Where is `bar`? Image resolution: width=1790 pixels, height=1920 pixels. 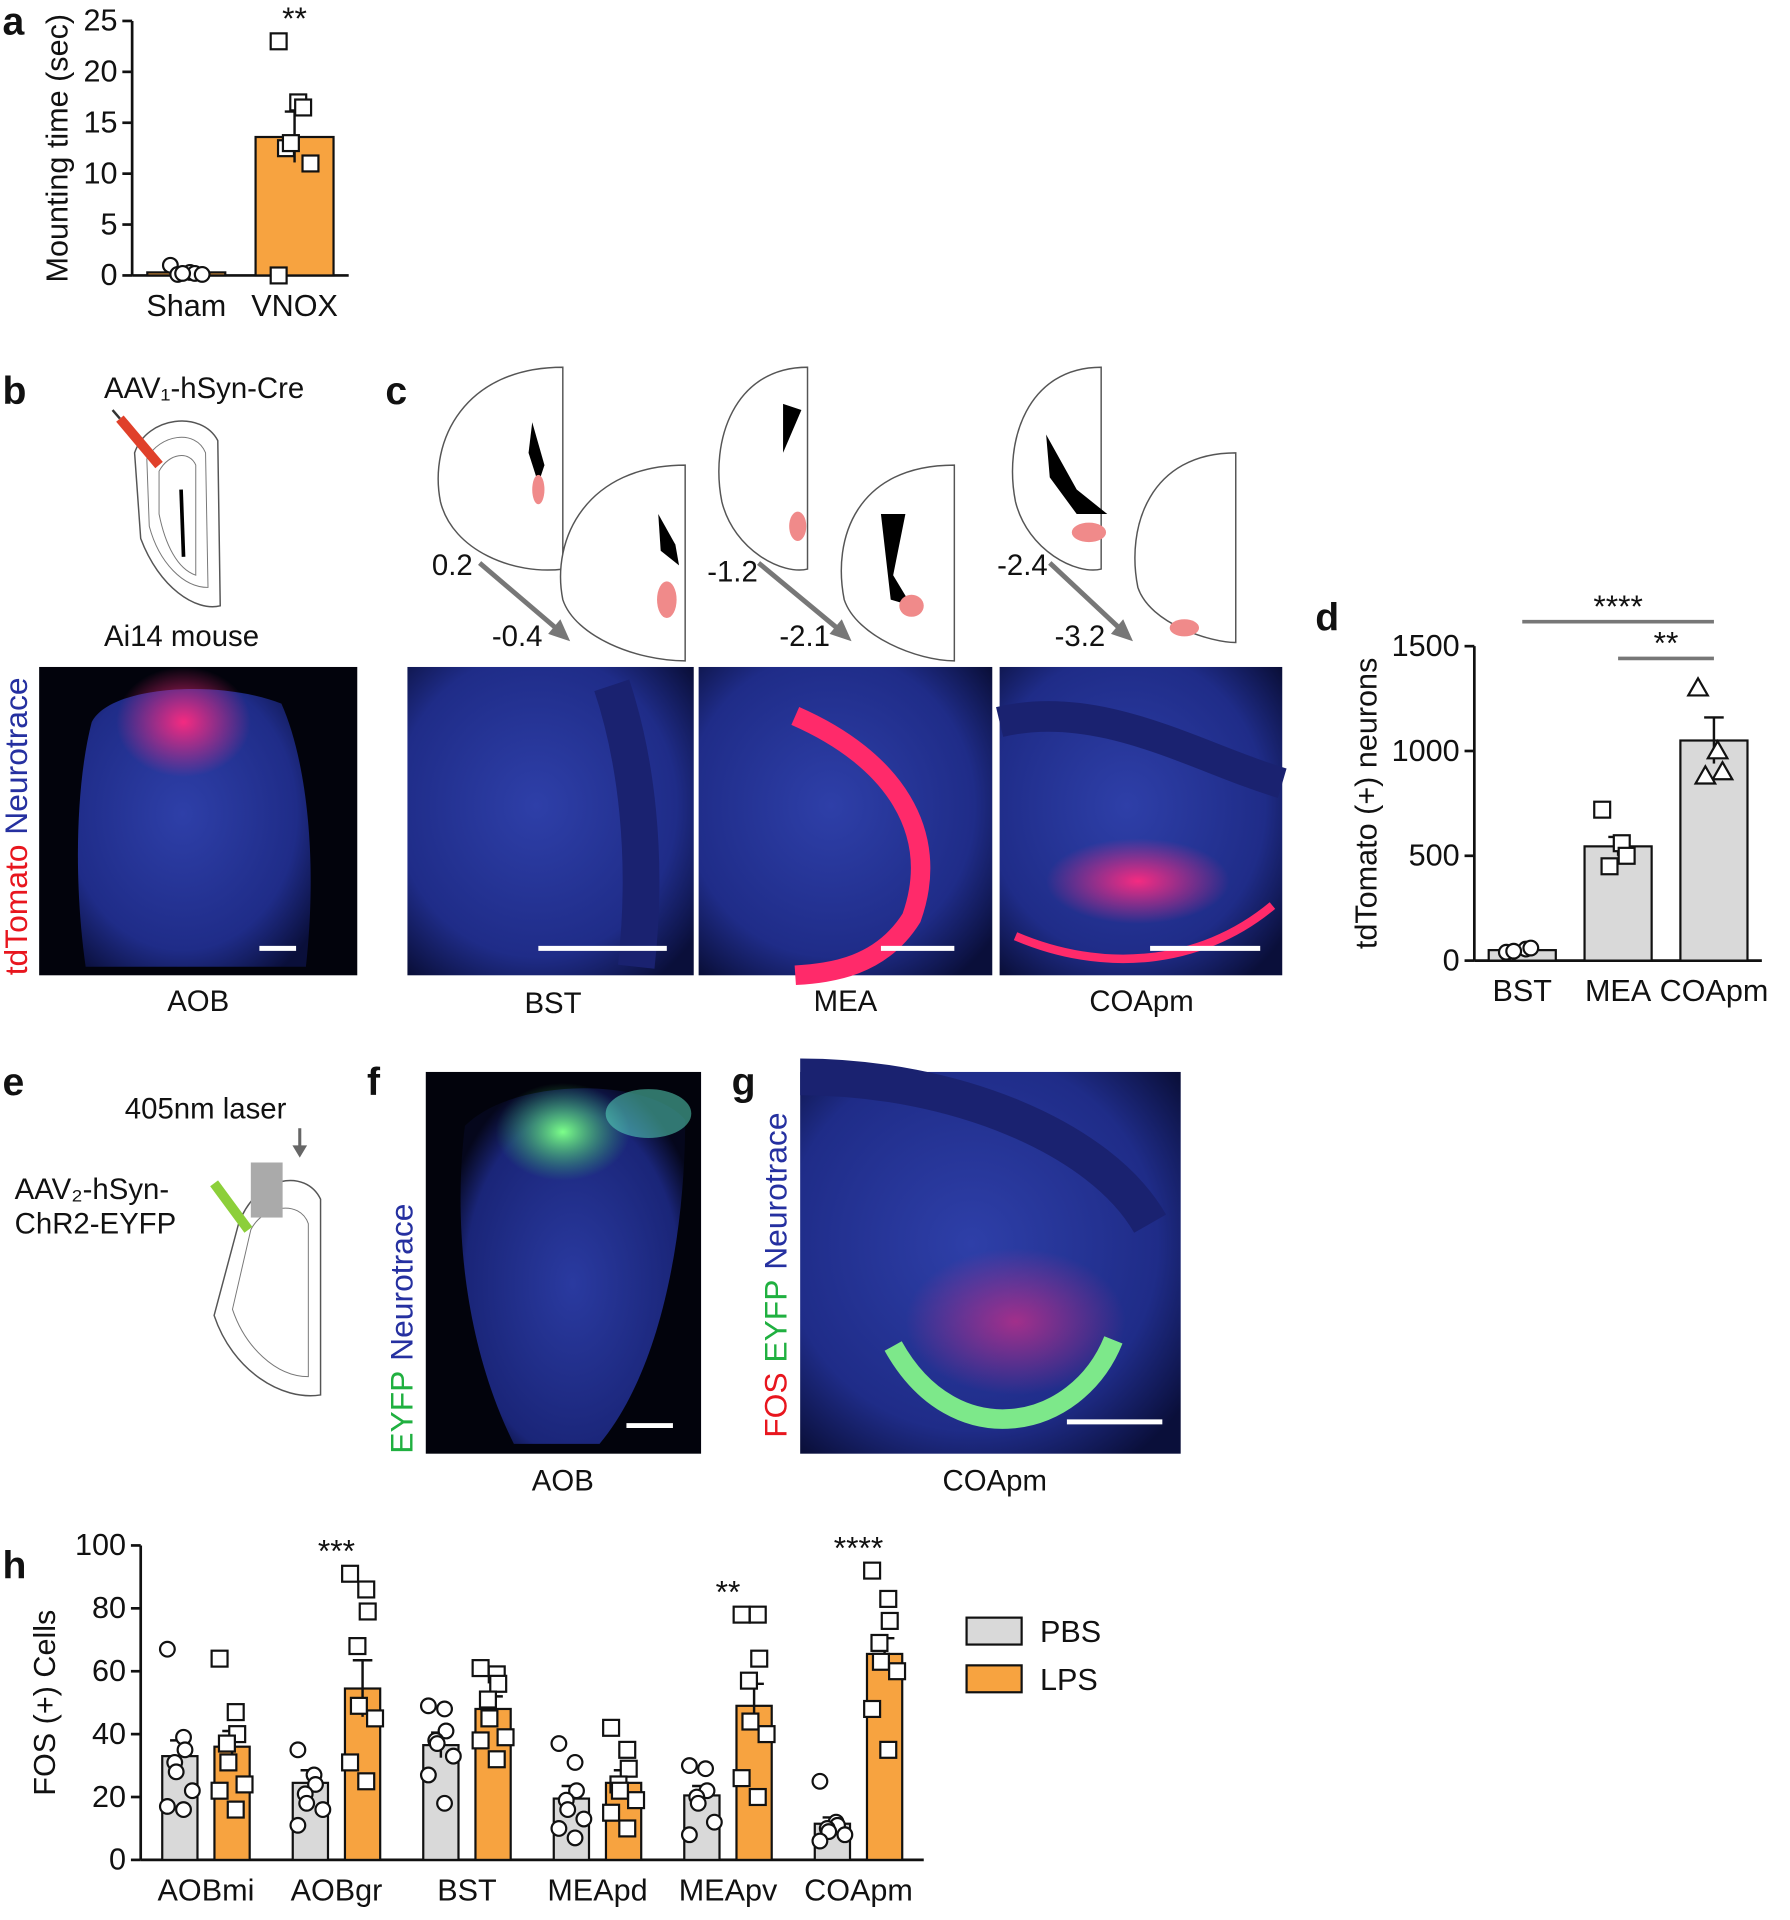
bar is located at coordinates (1714, 850).